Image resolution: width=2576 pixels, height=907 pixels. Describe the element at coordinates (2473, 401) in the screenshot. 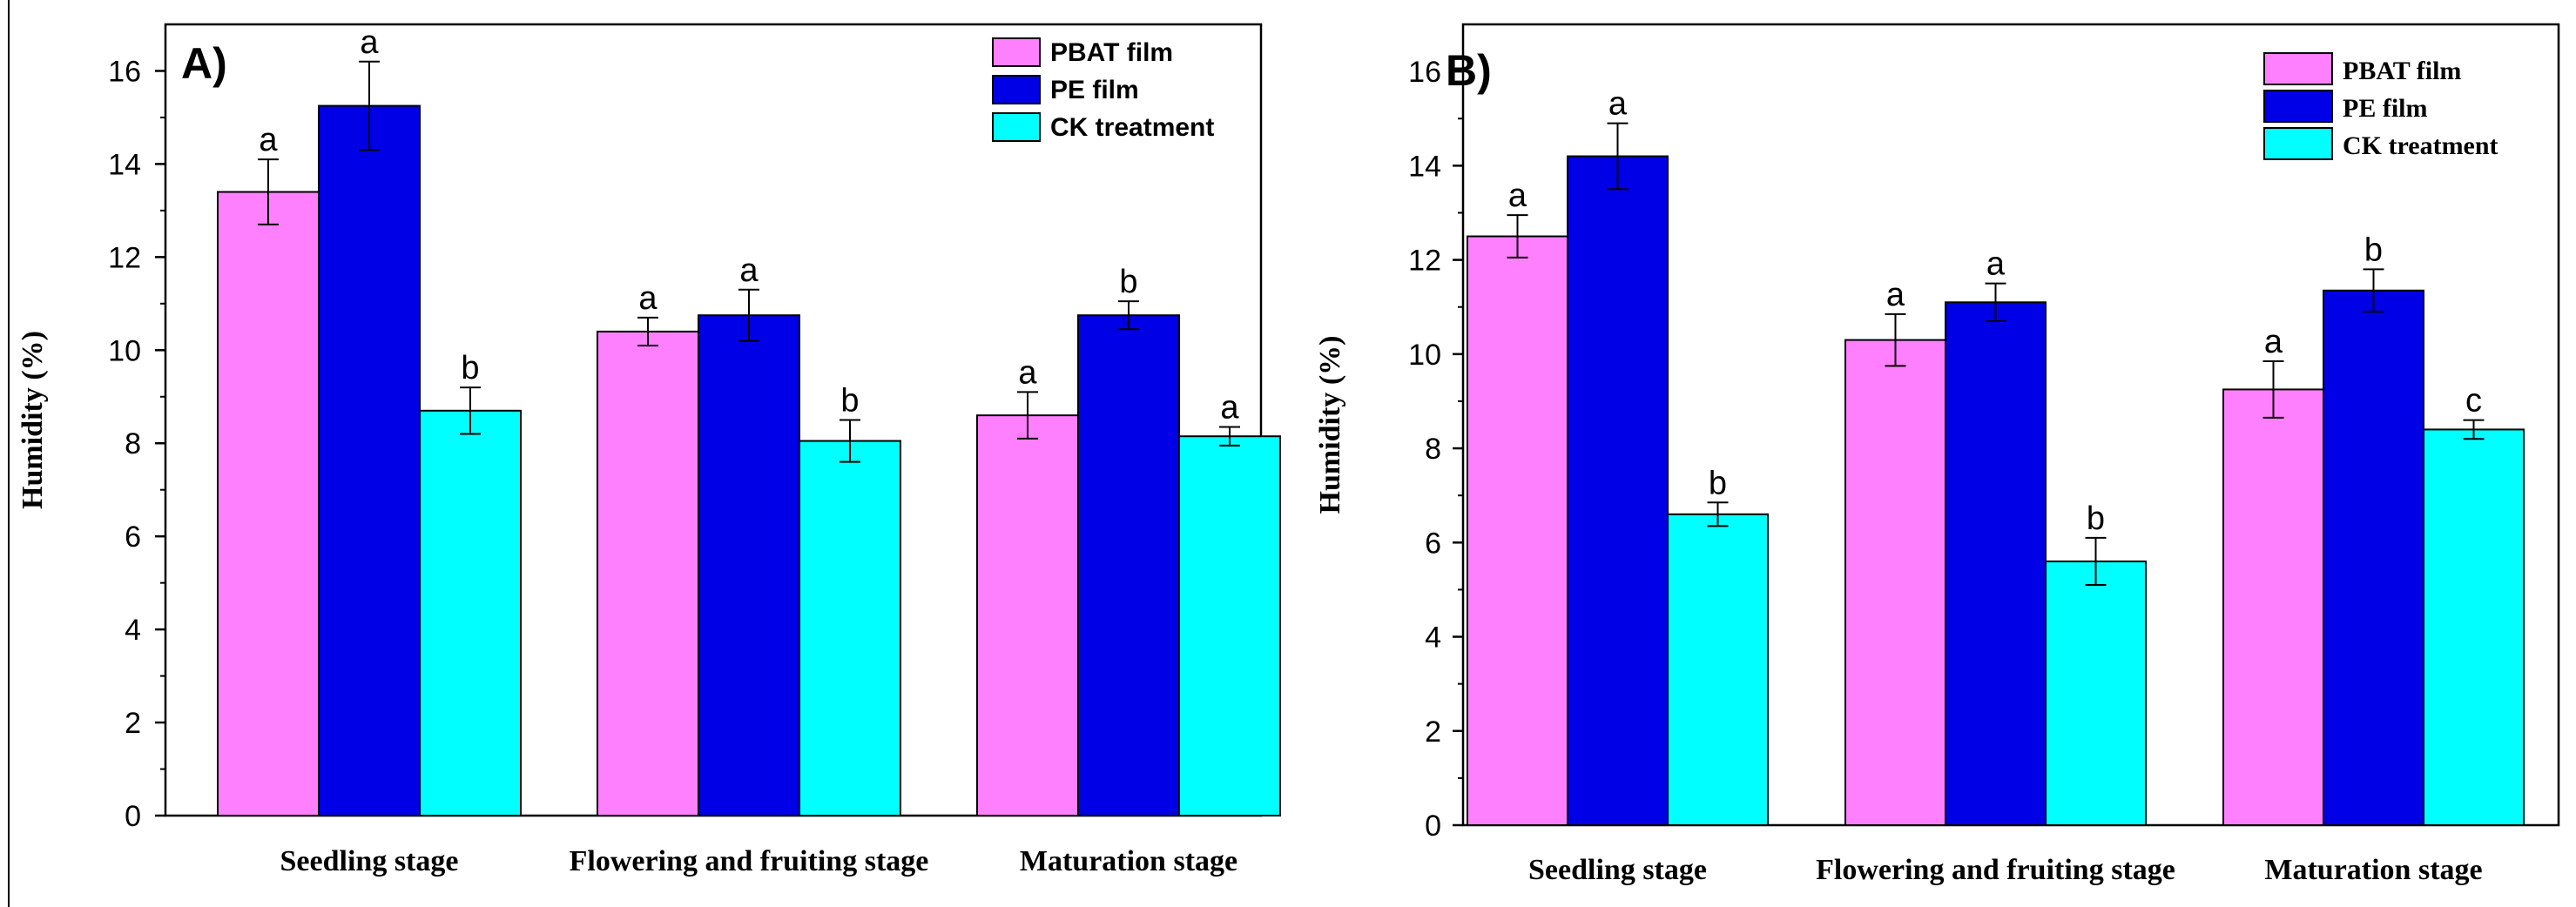

I see `significance-letter: c` at that location.